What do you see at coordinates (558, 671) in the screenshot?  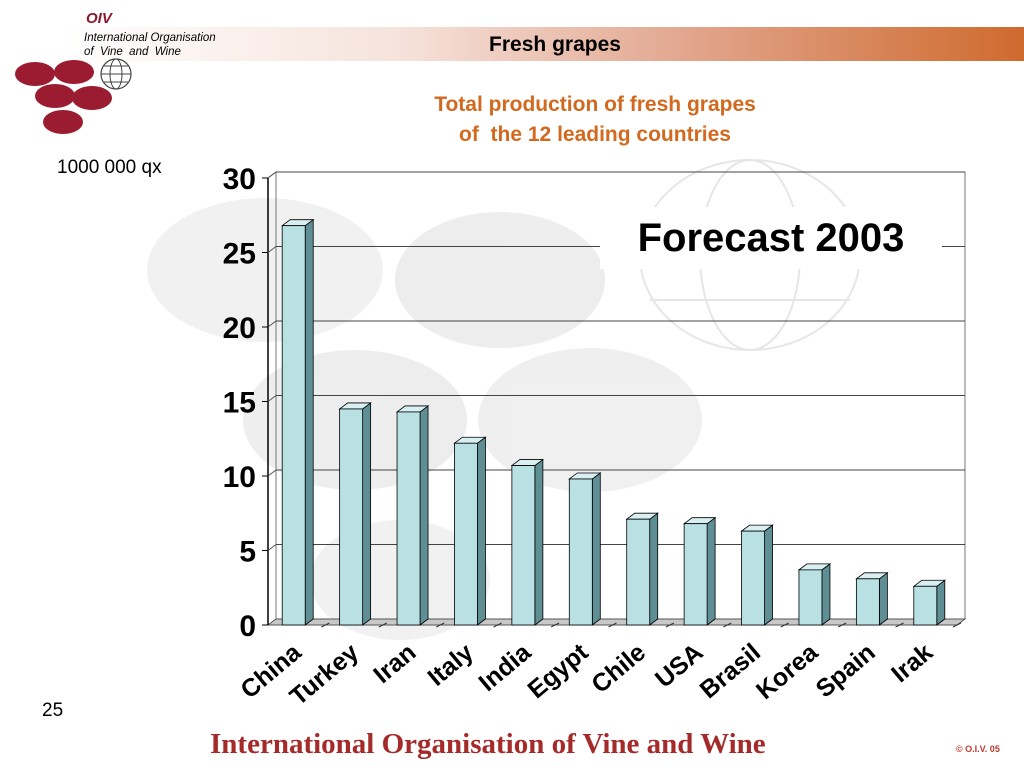 I see `x-tick-label: Egypt` at bounding box center [558, 671].